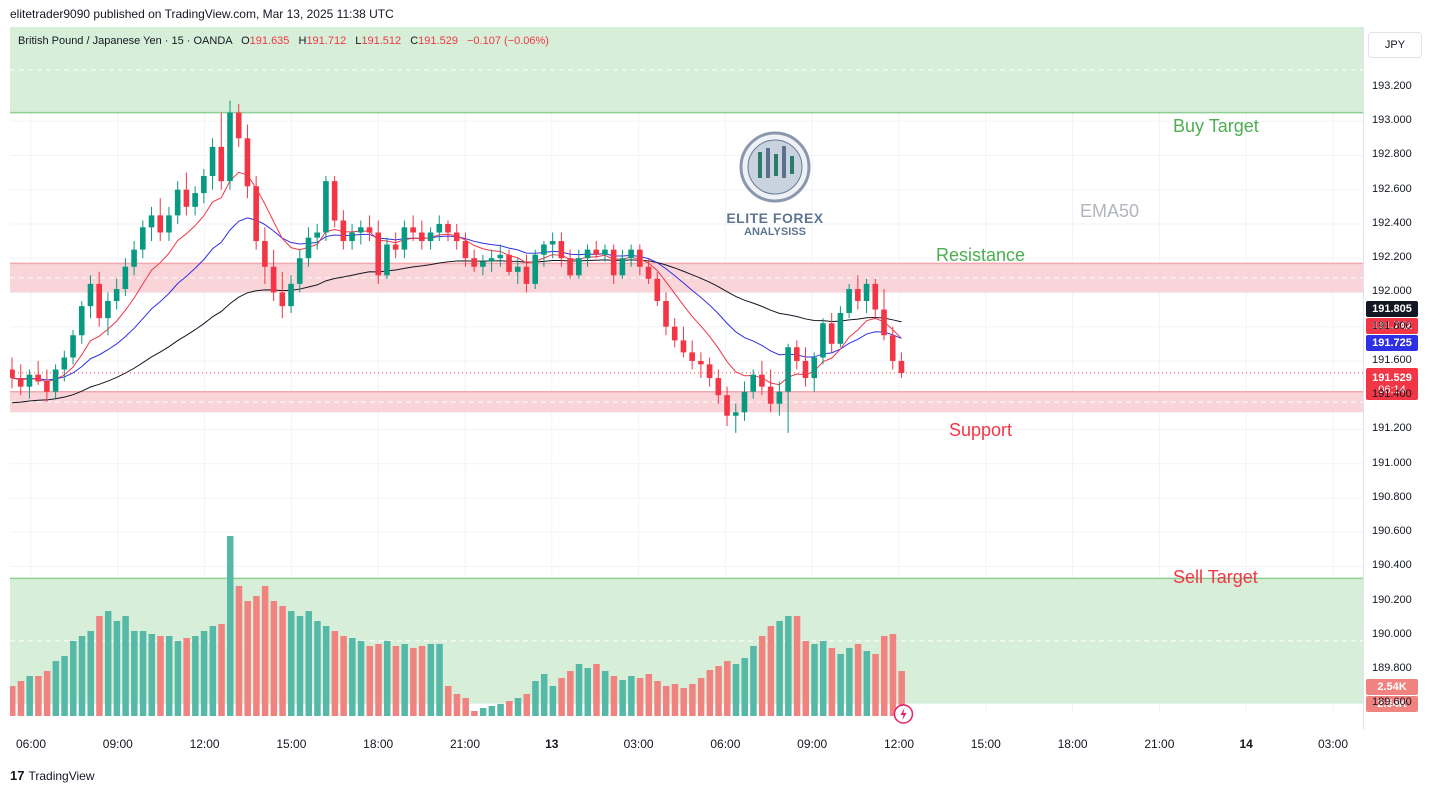  Describe the element at coordinates (1110, 211) in the screenshot. I see `ema50-label: EMA50` at that location.